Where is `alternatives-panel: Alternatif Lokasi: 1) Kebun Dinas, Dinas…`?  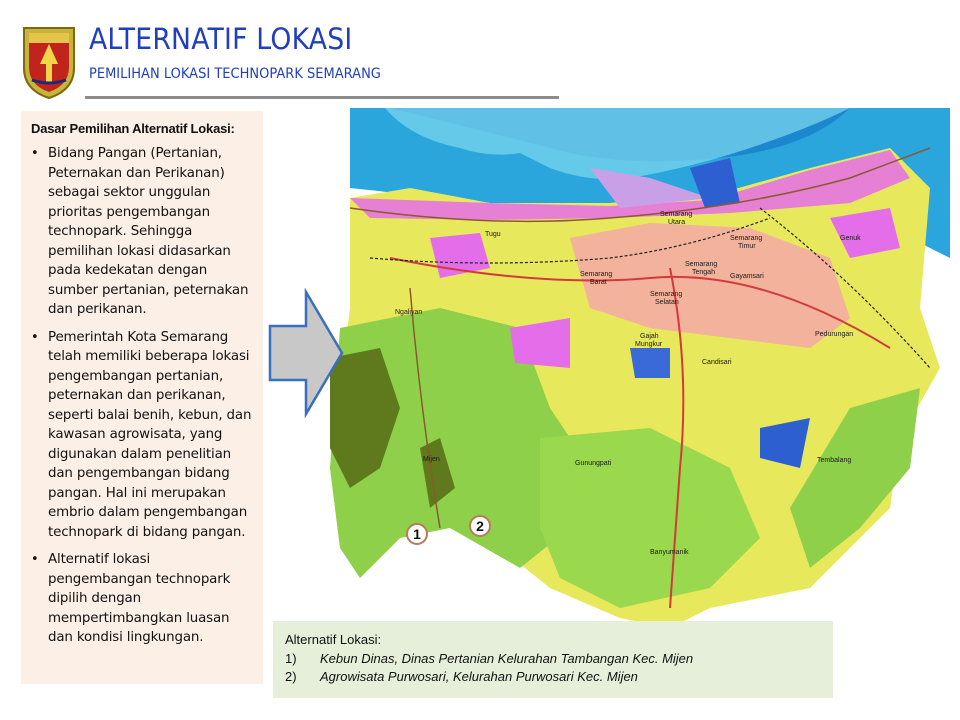
alternatives-panel: Alternatif Lokasi: 1) Kebun Dinas, Dinas… is located at coordinates (553, 659).